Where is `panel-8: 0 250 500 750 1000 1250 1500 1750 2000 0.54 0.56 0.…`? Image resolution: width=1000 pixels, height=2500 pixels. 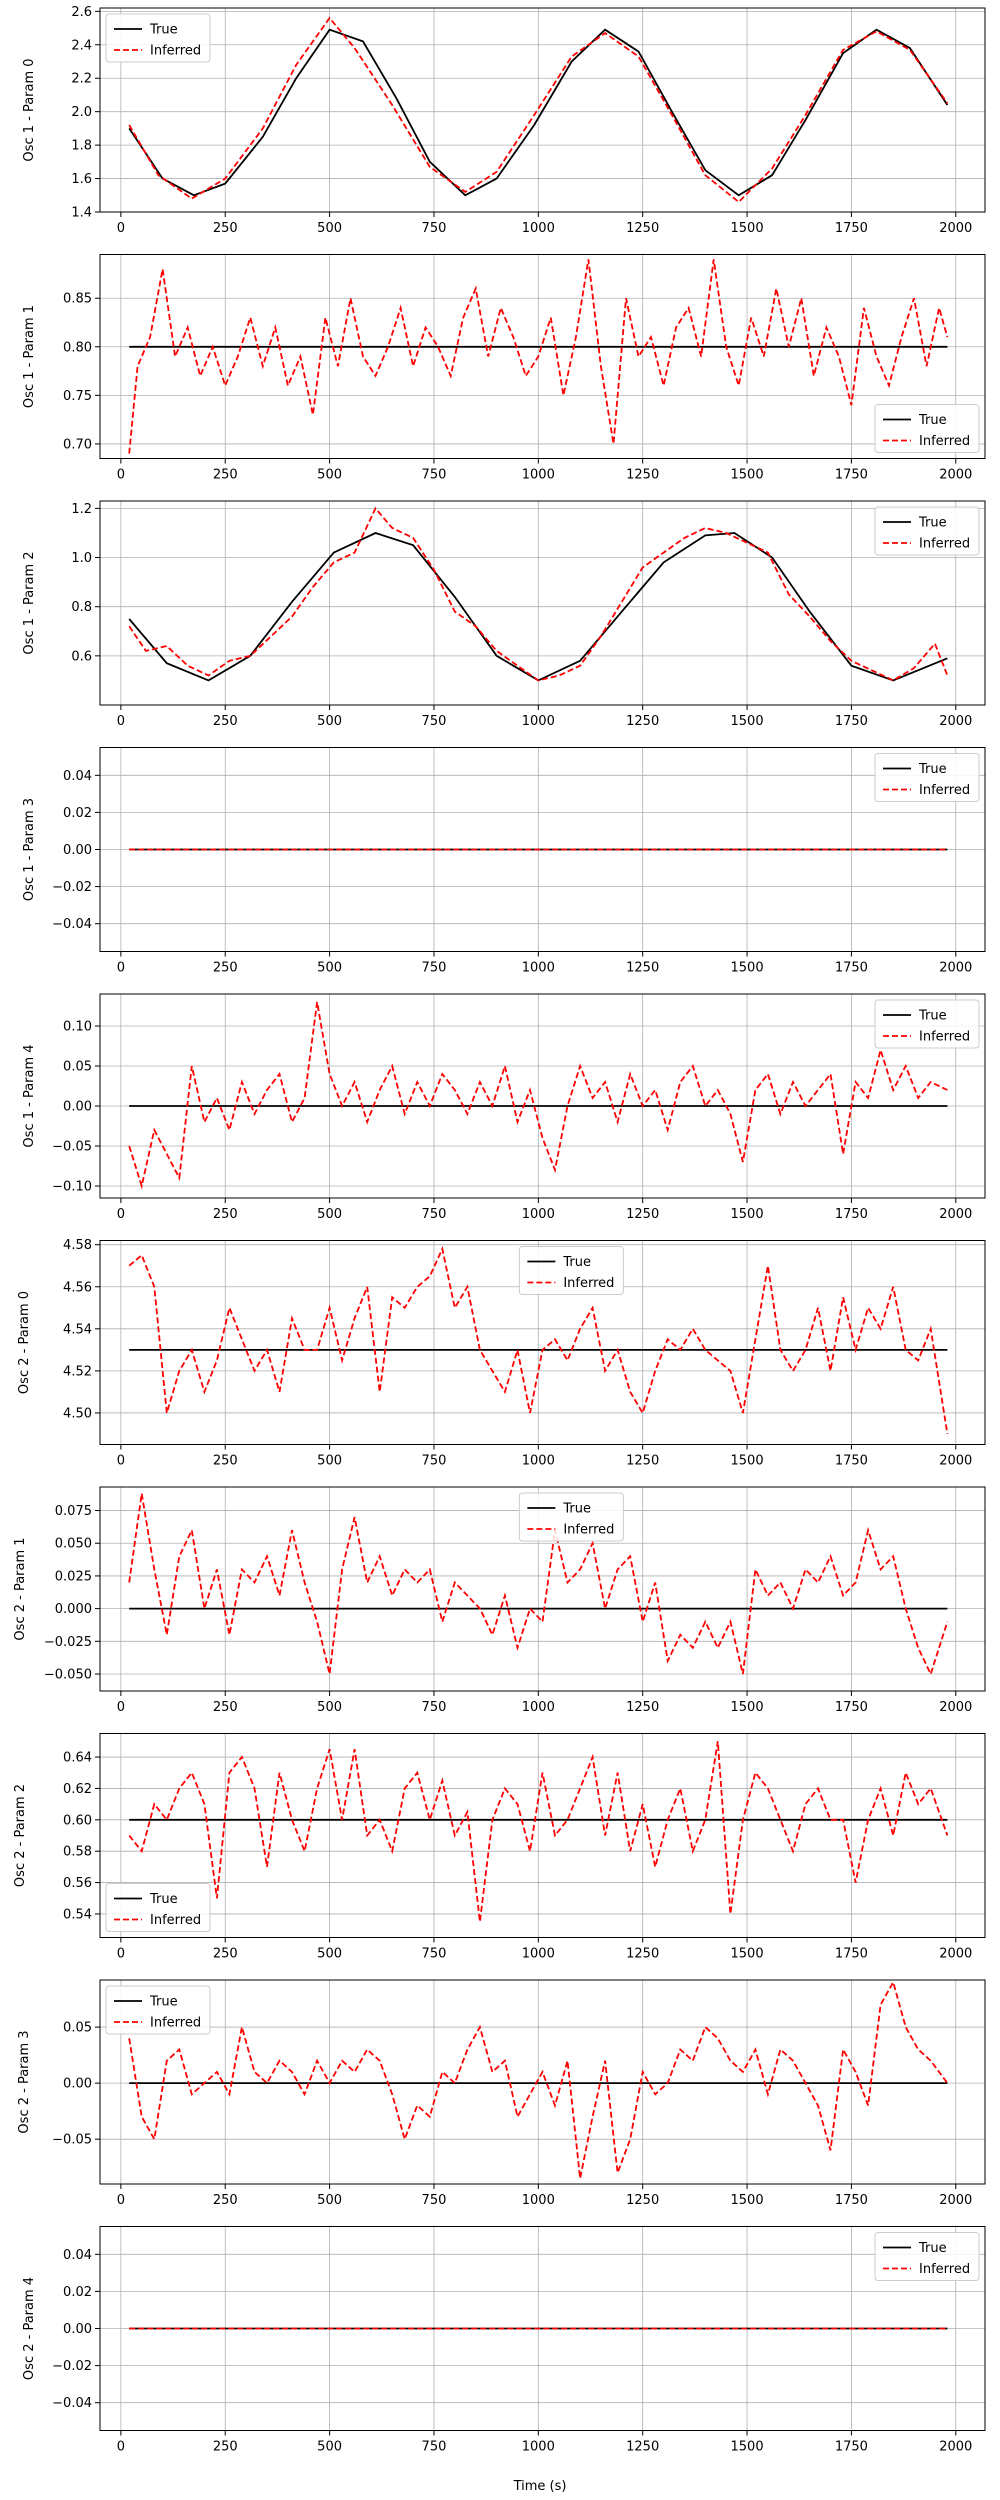 panel-8: 0 250 500 750 1000 1250 1500 1750 2000 0.54 0.56 0.… is located at coordinates (499, 1847).